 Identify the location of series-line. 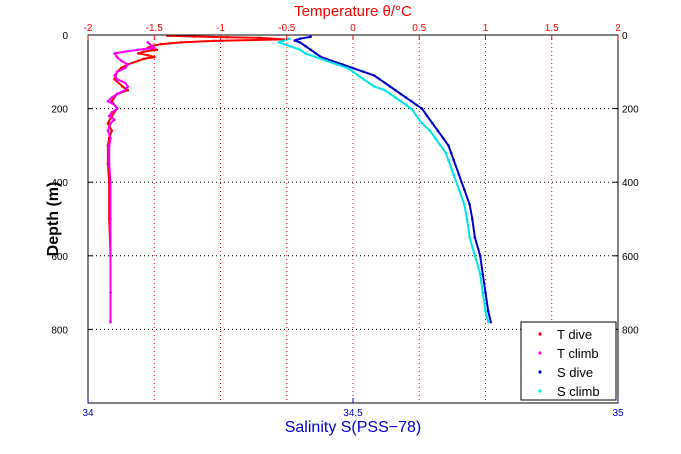
(131, 181).